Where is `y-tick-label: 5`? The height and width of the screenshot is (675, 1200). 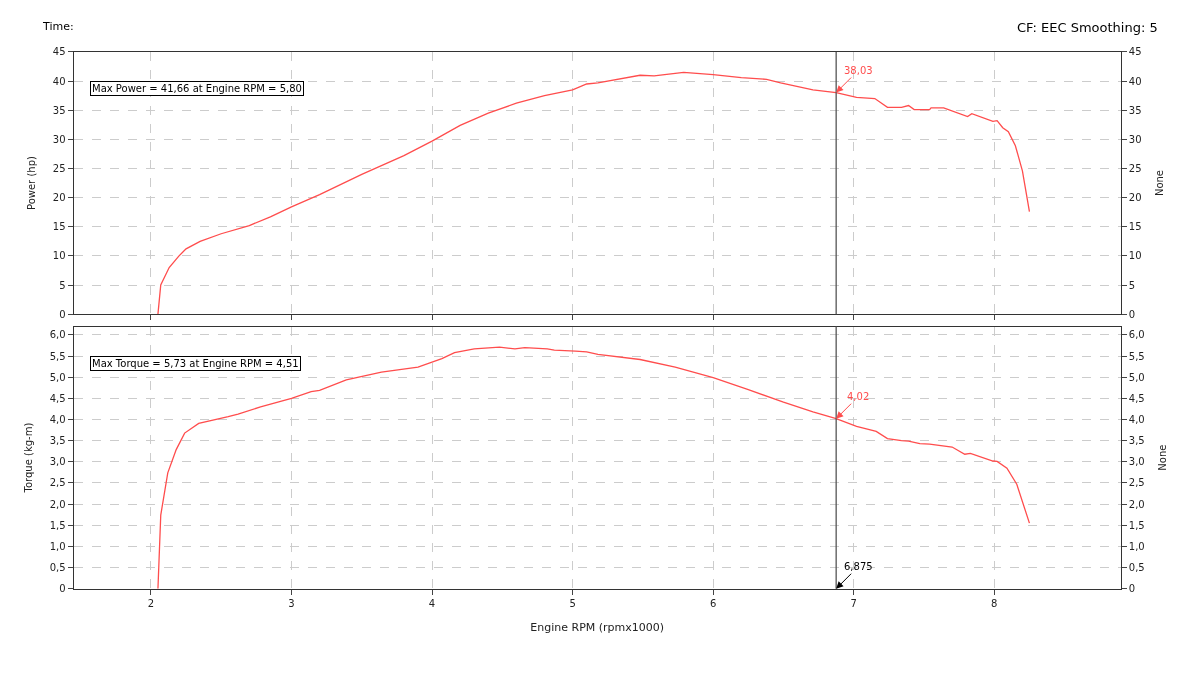 y-tick-label: 5 is located at coordinates (62, 285).